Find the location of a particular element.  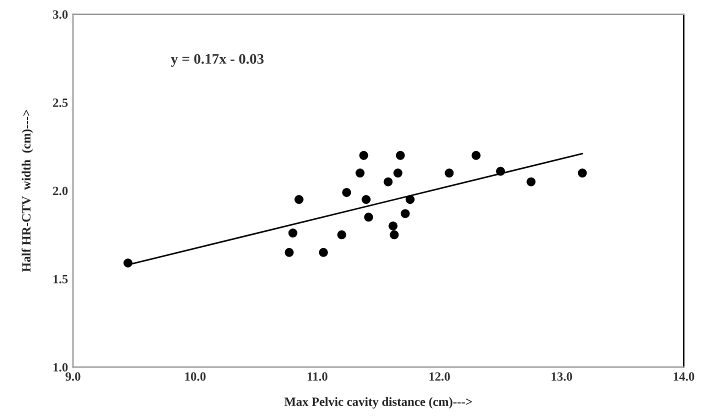

y-tick-label: 2.5 is located at coordinates (60, 102).